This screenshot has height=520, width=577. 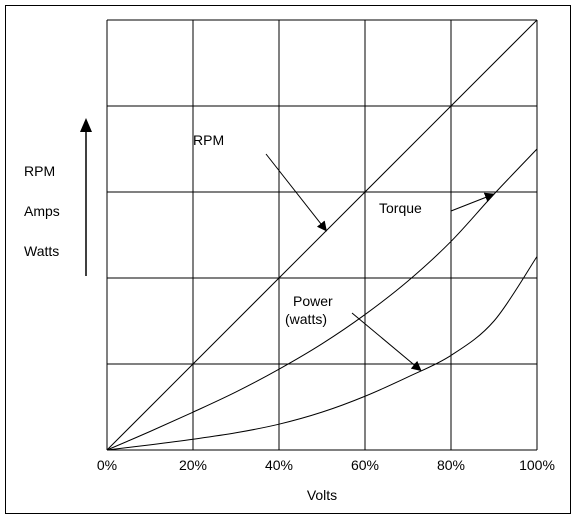 What do you see at coordinates (42, 211) in the screenshot?
I see `y-axis-label: Amps` at bounding box center [42, 211].